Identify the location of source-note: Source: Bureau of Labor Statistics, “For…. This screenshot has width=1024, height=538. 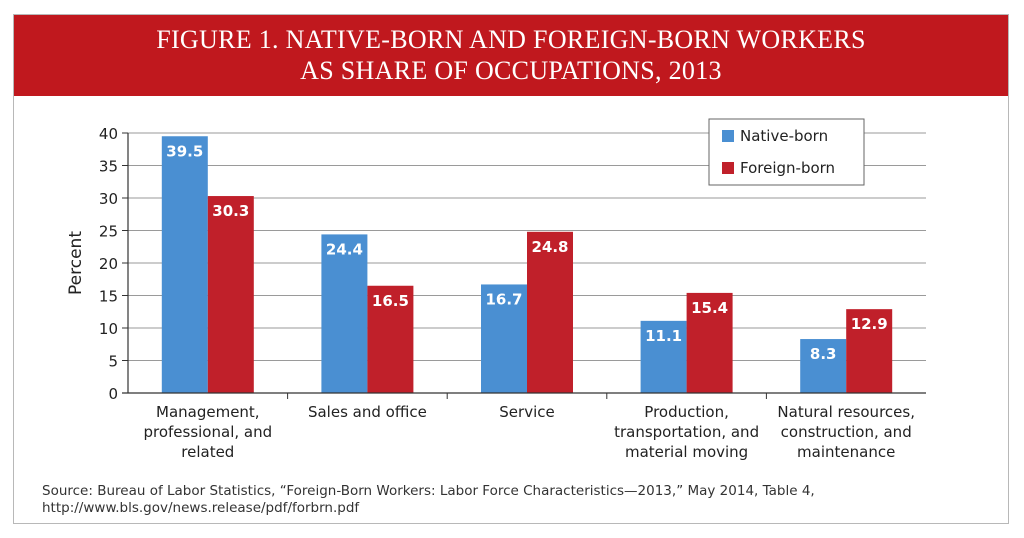
(512, 500).